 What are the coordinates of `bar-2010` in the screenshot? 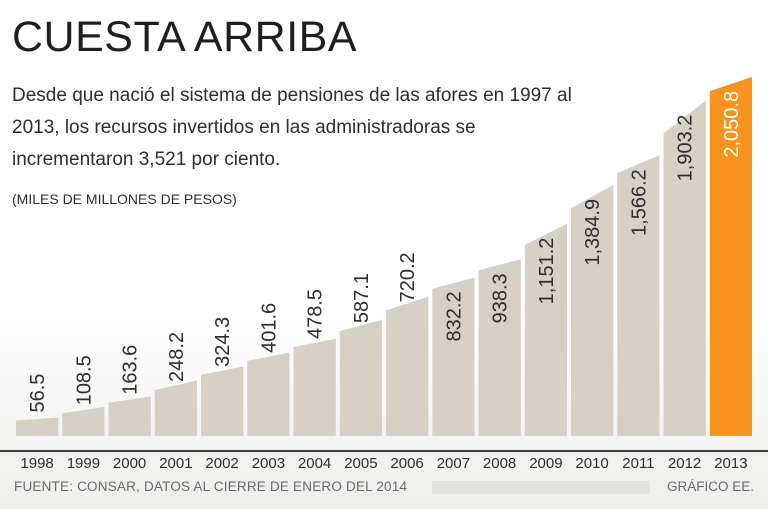 It's located at (592, 310).